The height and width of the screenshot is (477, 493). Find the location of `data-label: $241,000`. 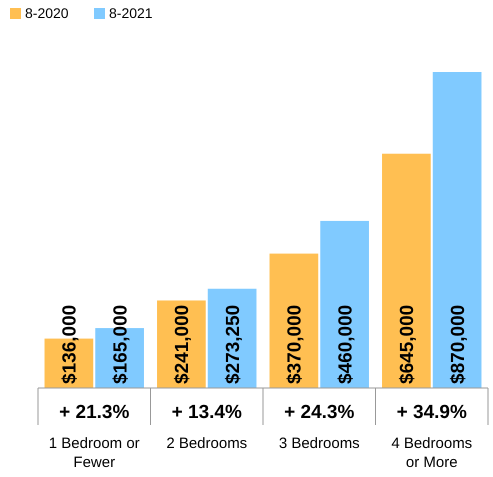

data-label: $241,000 is located at coordinates (183, 344).